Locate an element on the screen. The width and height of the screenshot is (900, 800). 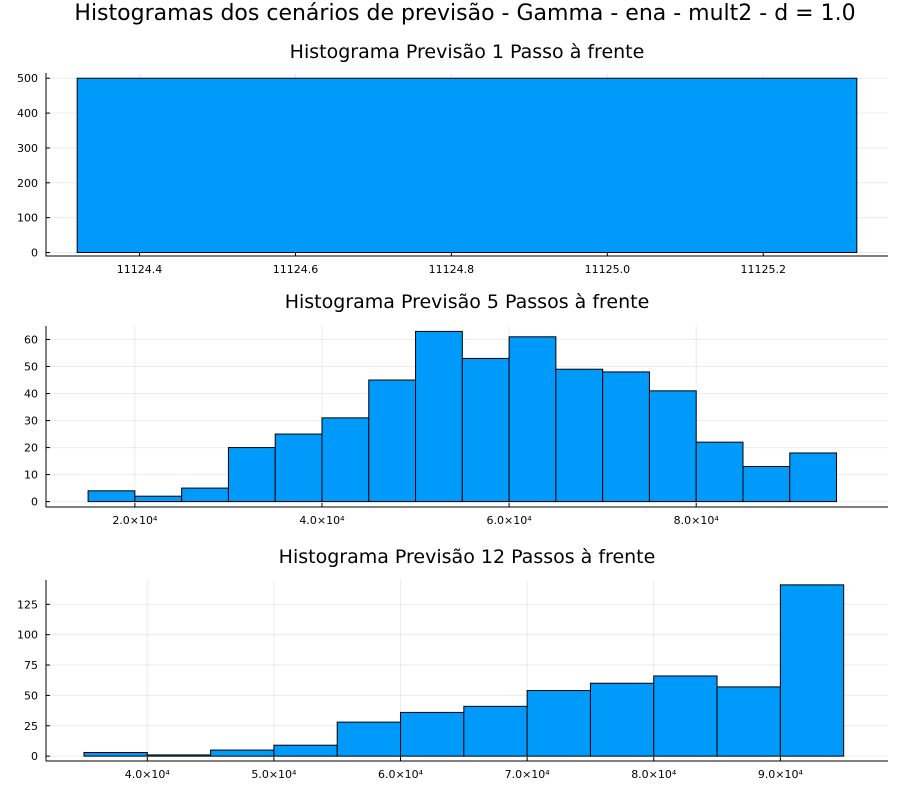
x-tick-label: 2.0×10⁴ is located at coordinates (135, 520).